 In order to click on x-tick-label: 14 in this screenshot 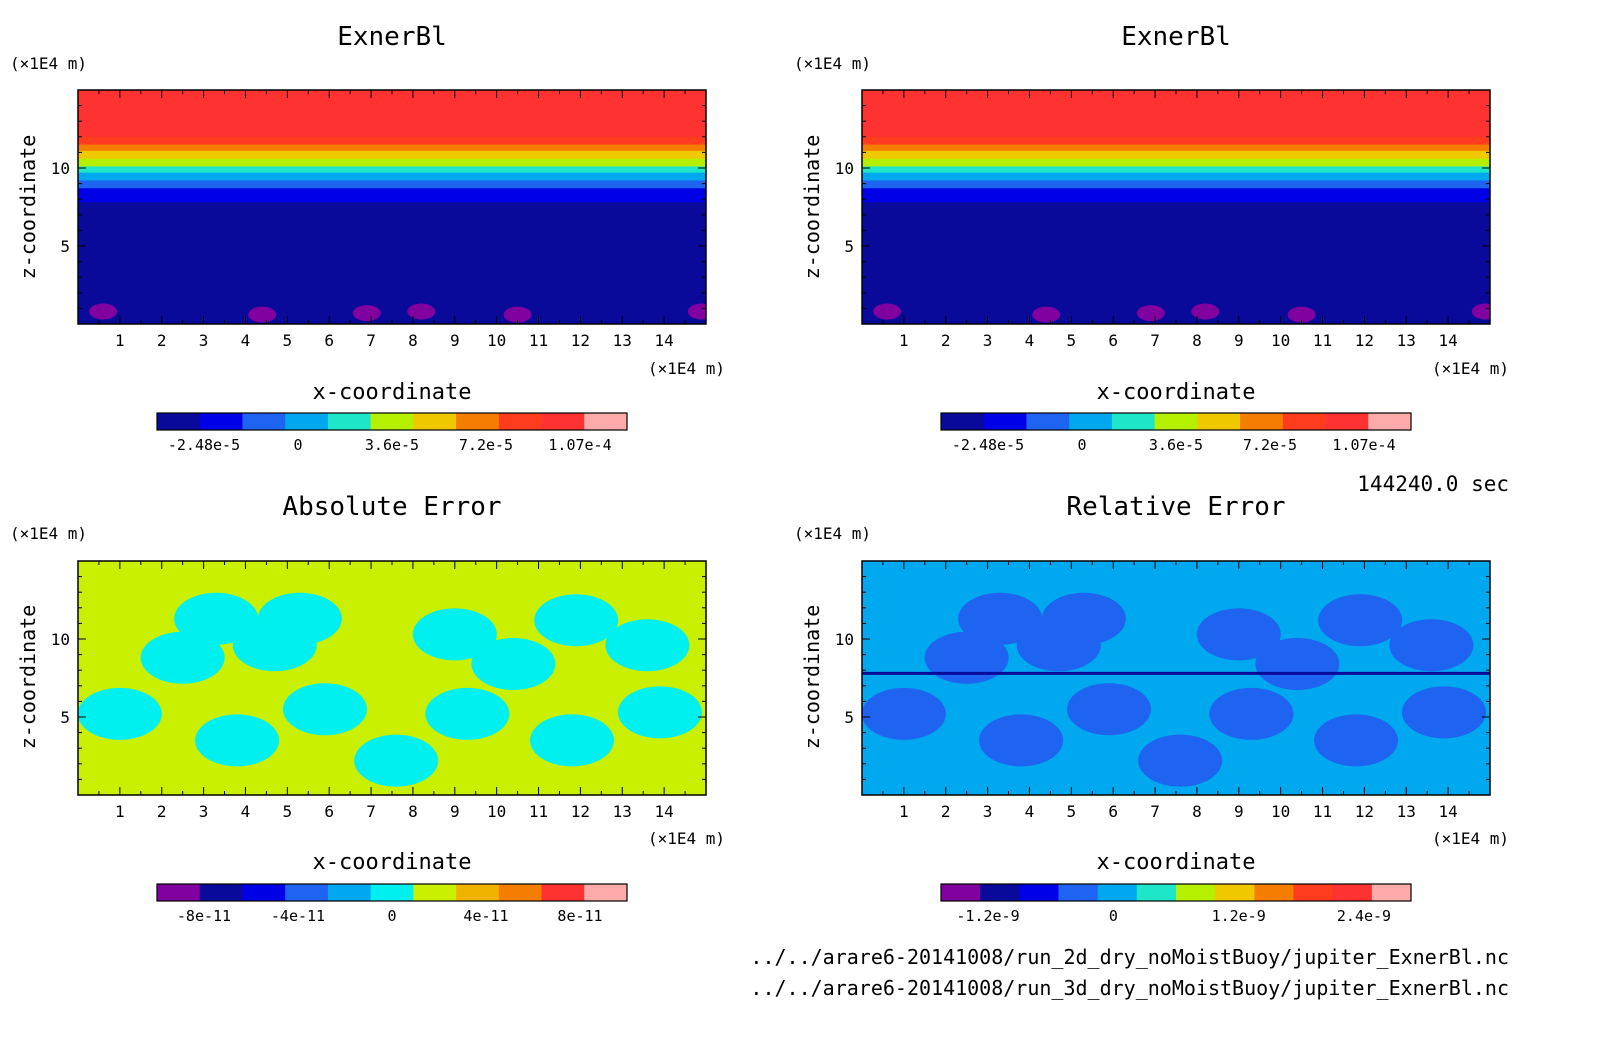, I will do `click(664, 811)`.